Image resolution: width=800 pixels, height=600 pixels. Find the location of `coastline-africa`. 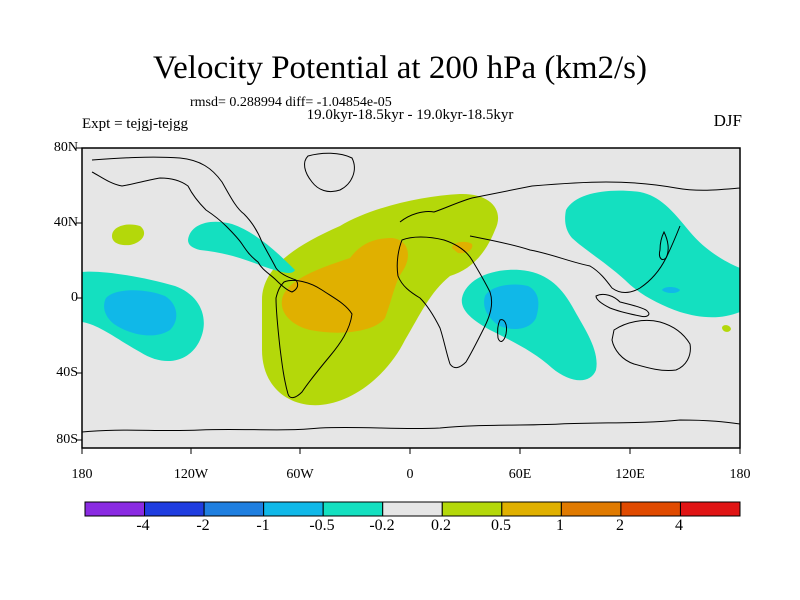

coastline-africa is located at coordinates (444, 302).